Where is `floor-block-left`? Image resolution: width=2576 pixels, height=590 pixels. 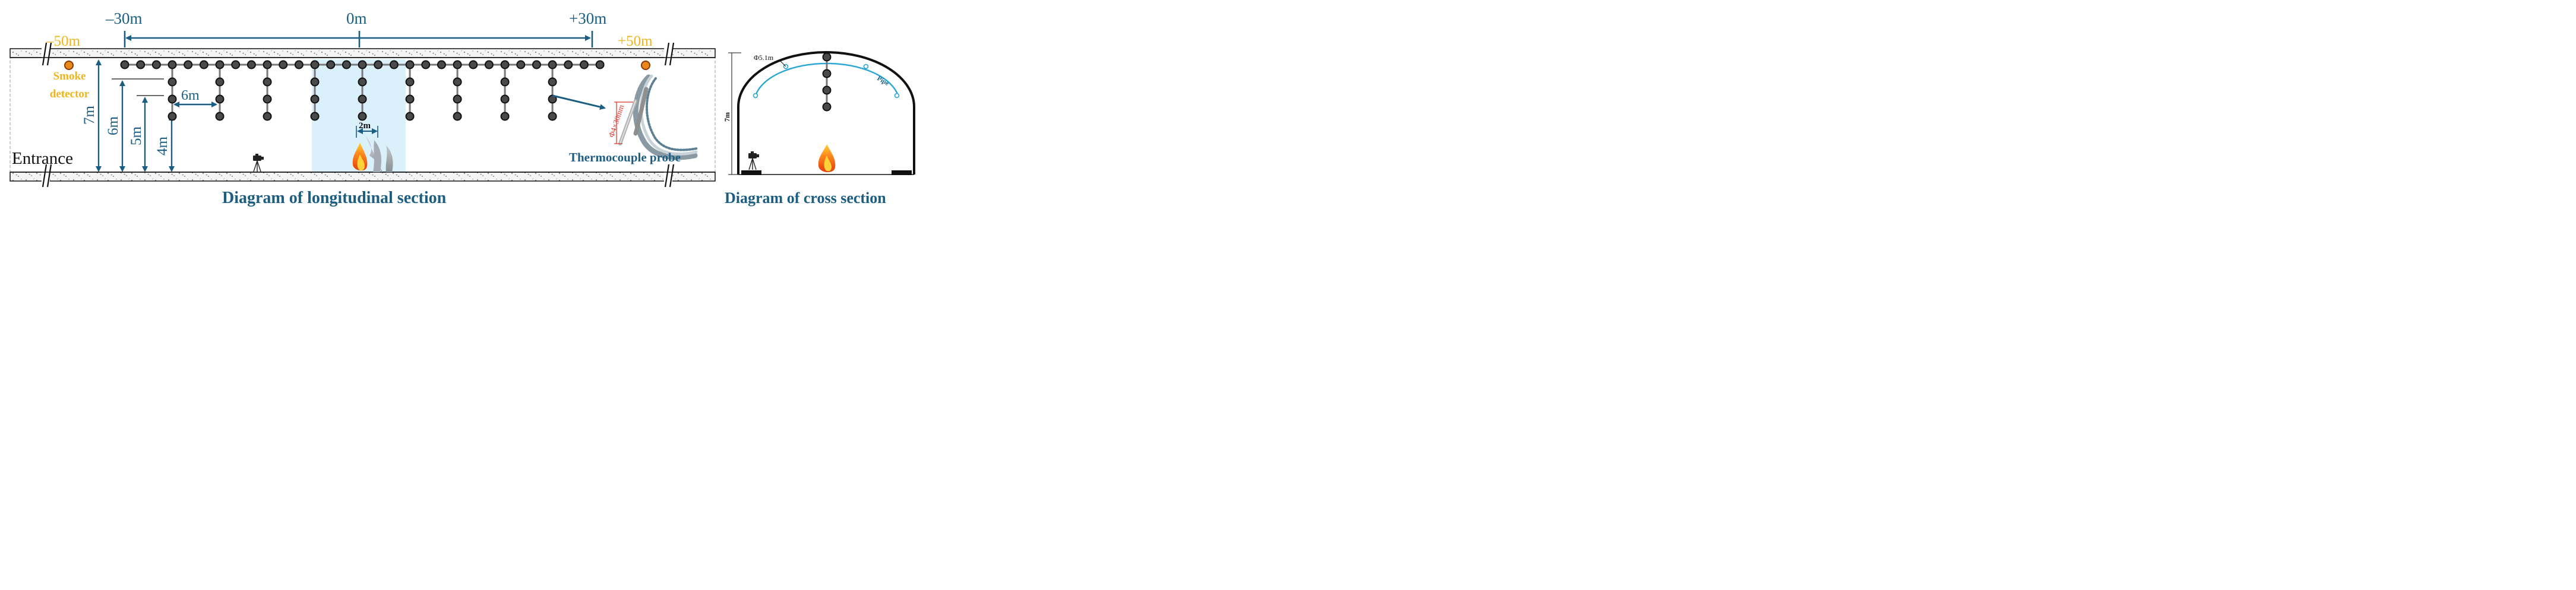 floor-block-left is located at coordinates (751, 173).